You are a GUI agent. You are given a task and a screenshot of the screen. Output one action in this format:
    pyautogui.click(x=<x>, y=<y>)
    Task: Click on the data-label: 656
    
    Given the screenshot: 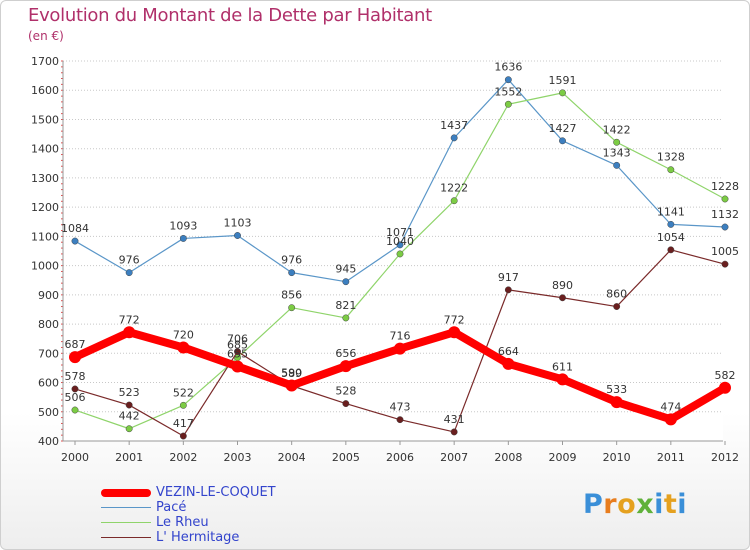 What is the action you would take?
    pyautogui.click(x=345, y=353)
    